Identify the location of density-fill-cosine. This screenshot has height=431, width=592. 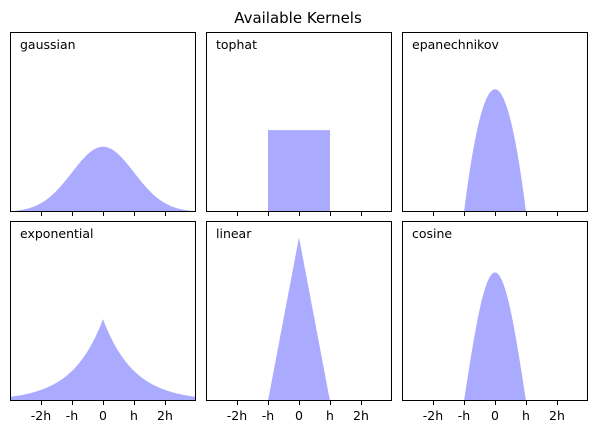
(495, 336).